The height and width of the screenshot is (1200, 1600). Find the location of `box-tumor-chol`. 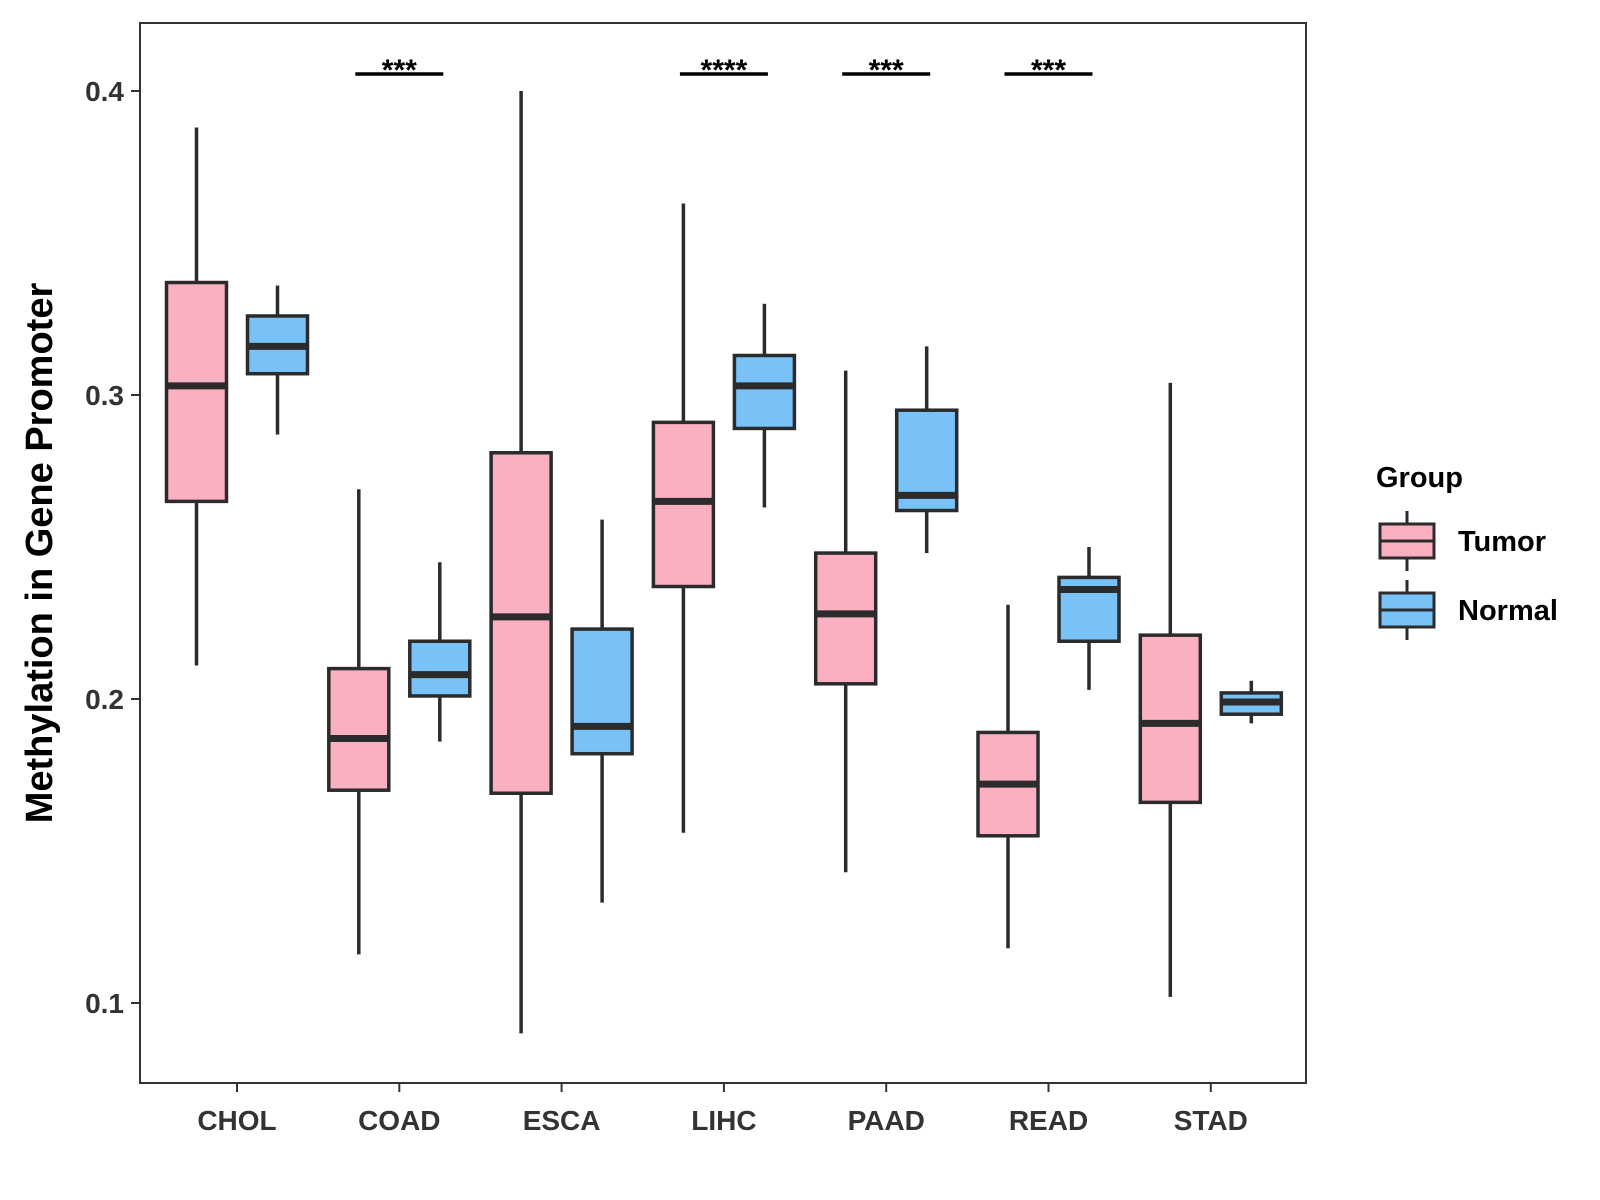

box-tumor-chol is located at coordinates (196, 396).